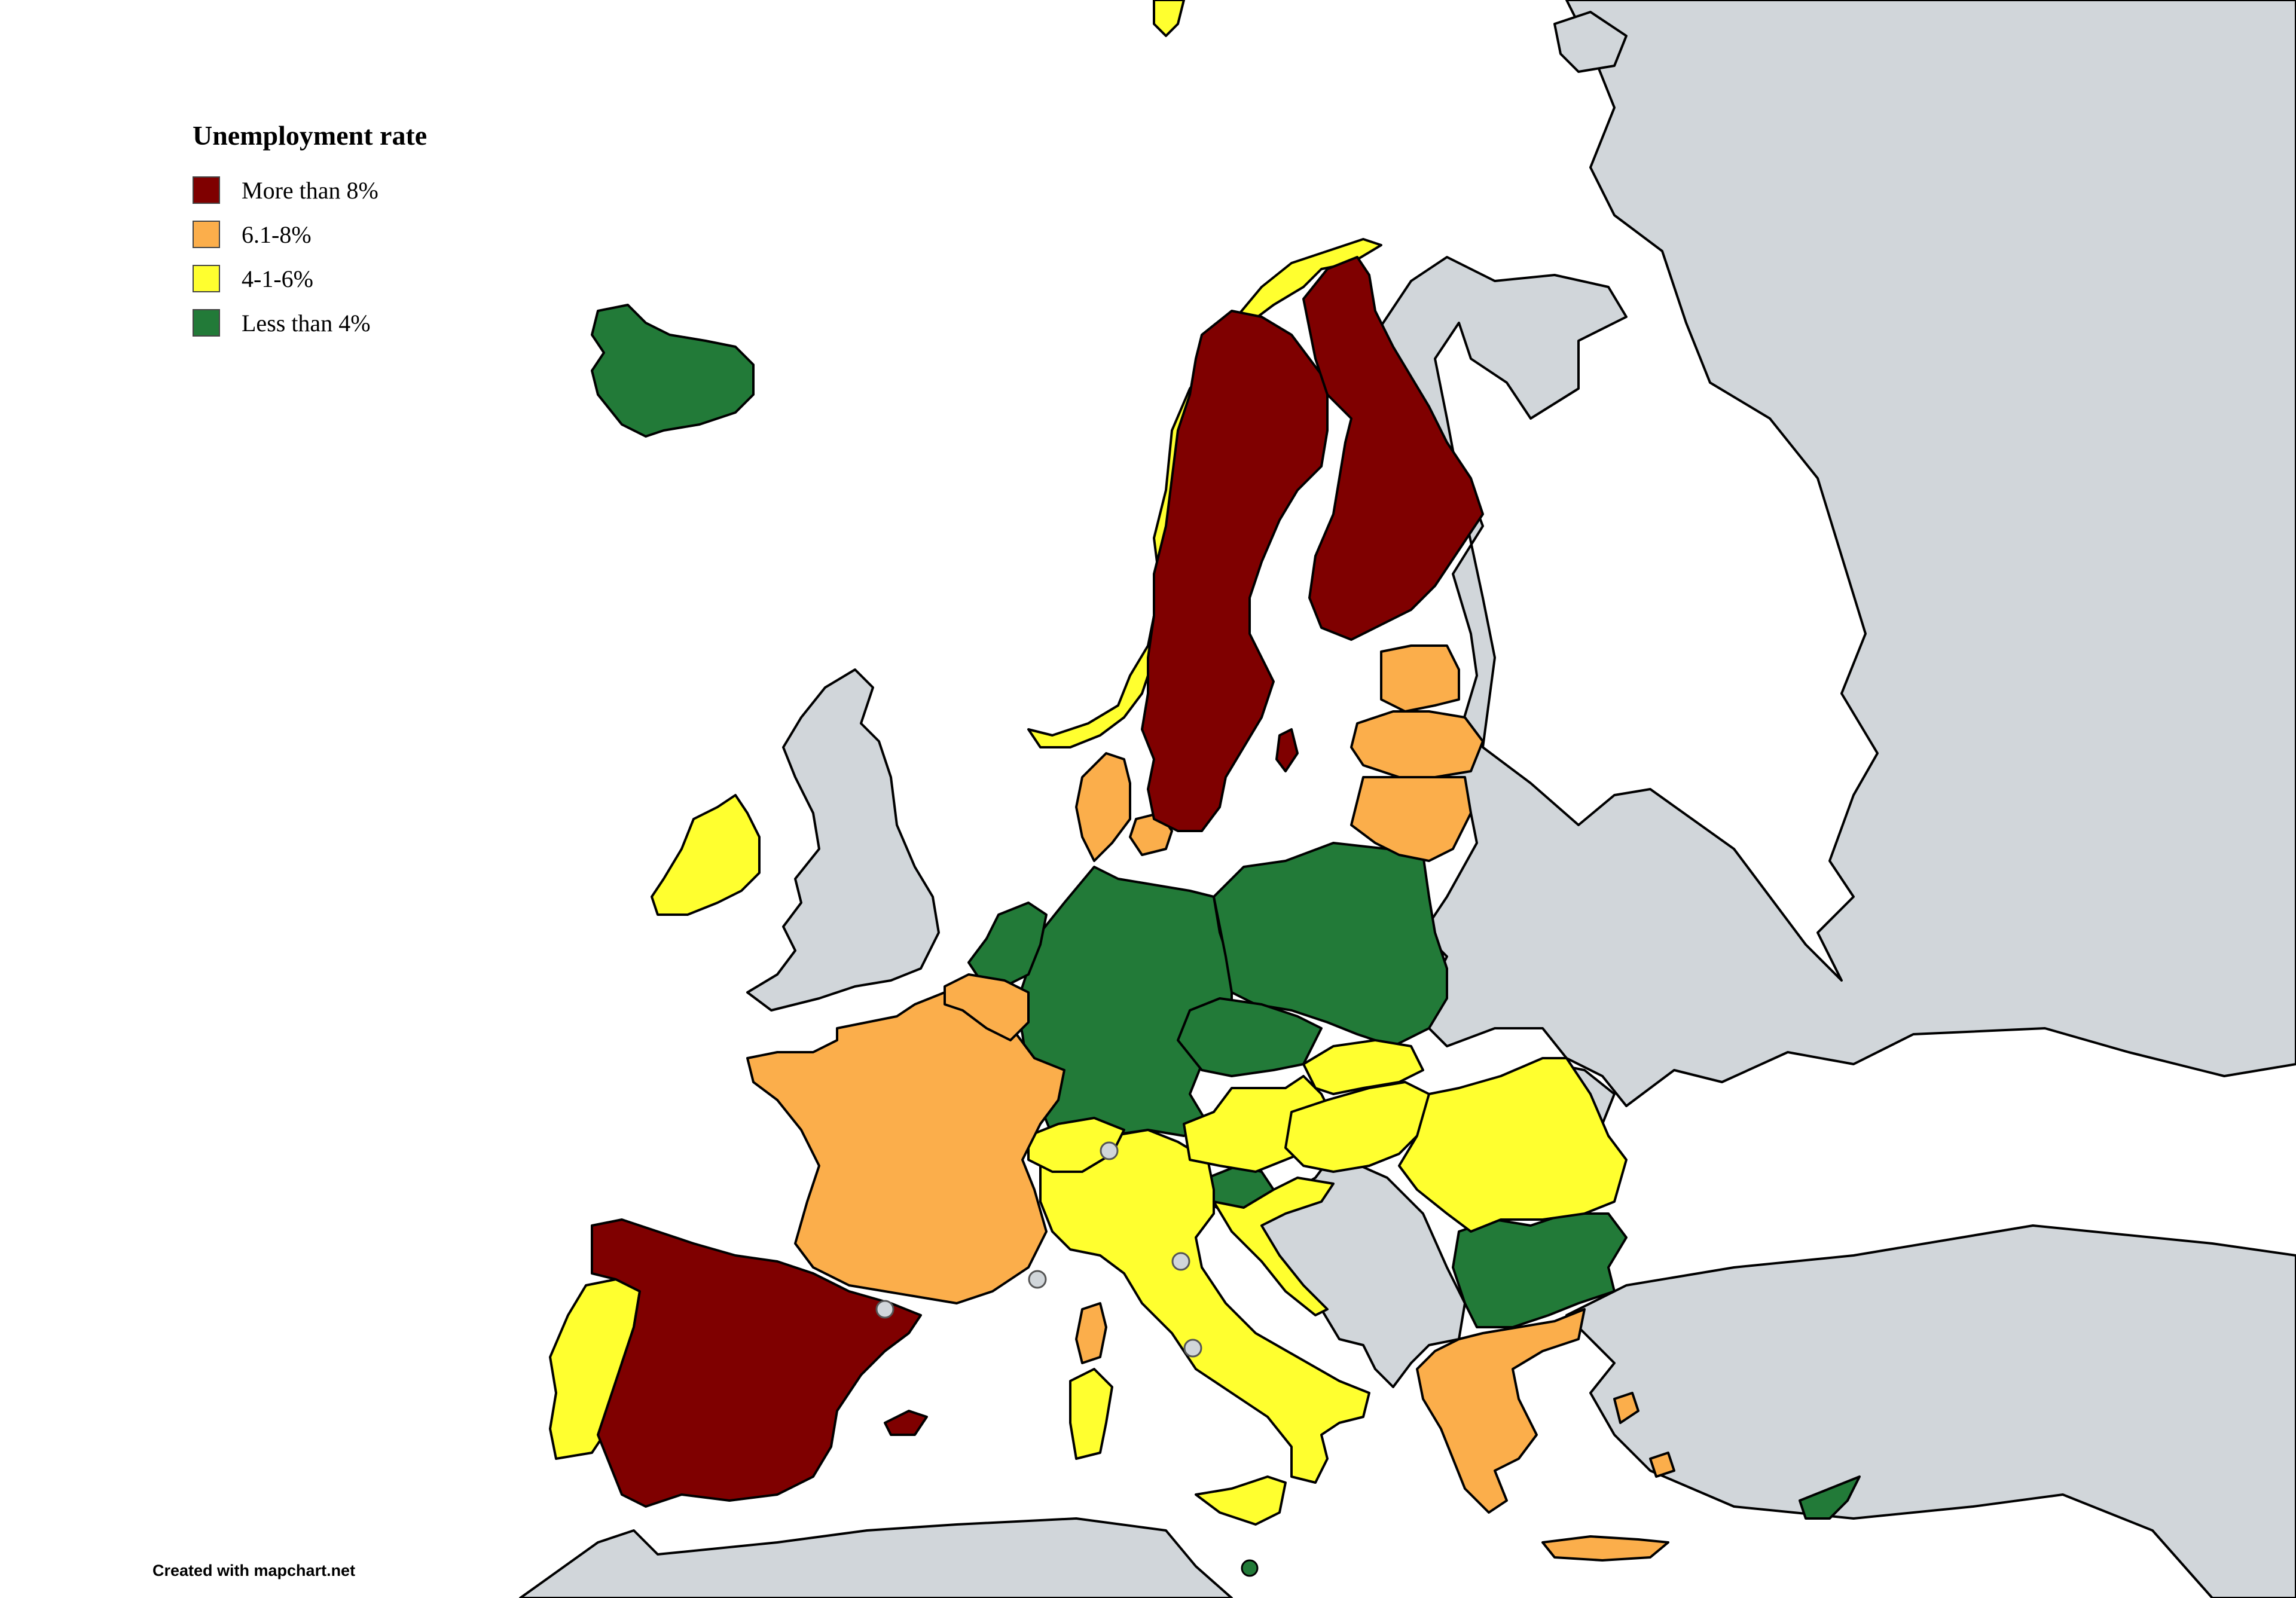 The height and width of the screenshot is (1598, 2296). I want to click on hungary, so click(1357, 1127).